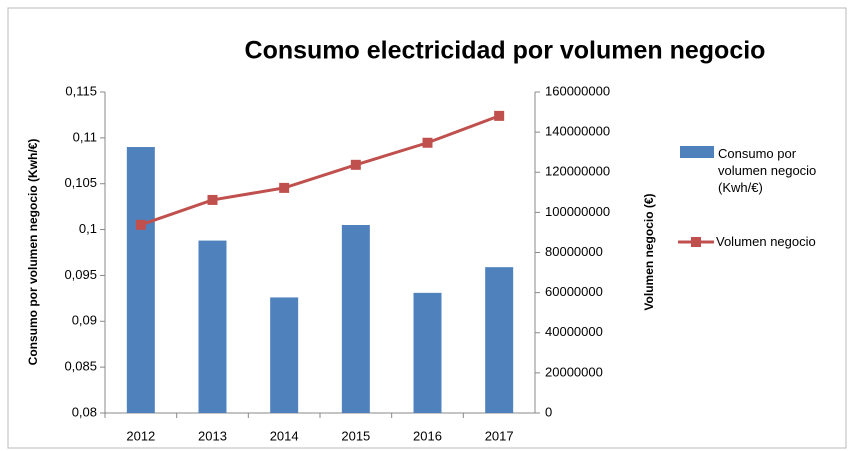 This screenshot has width=849, height=451. What do you see at coordinates (140, 435) in the screenshot?
I see `x-tick-label: 2012` at bounding box center [140, 435].